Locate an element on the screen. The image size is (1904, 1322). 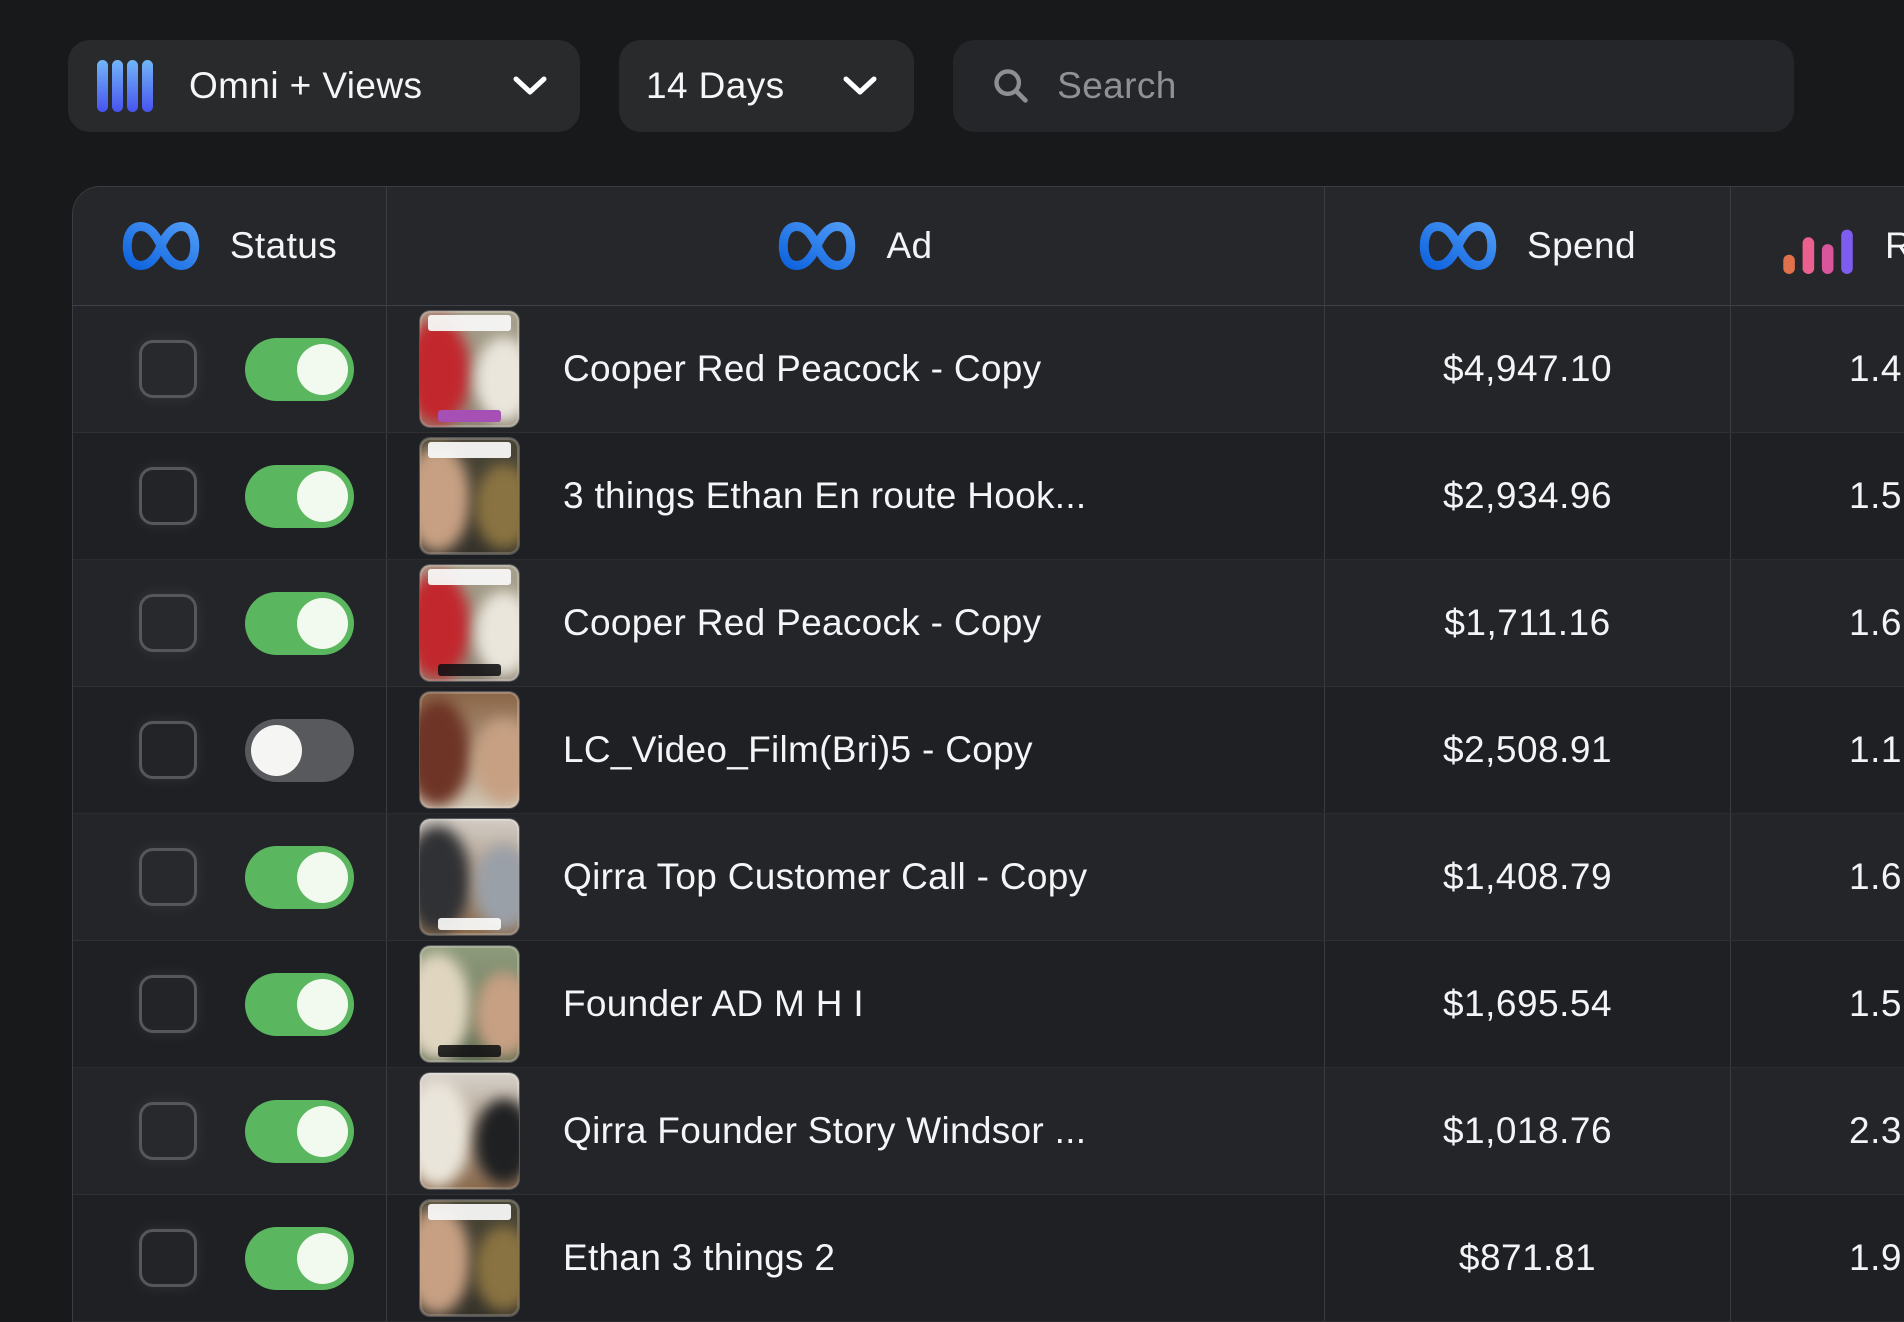
column-header-ad: Ad is located at coordinates (855, 246).